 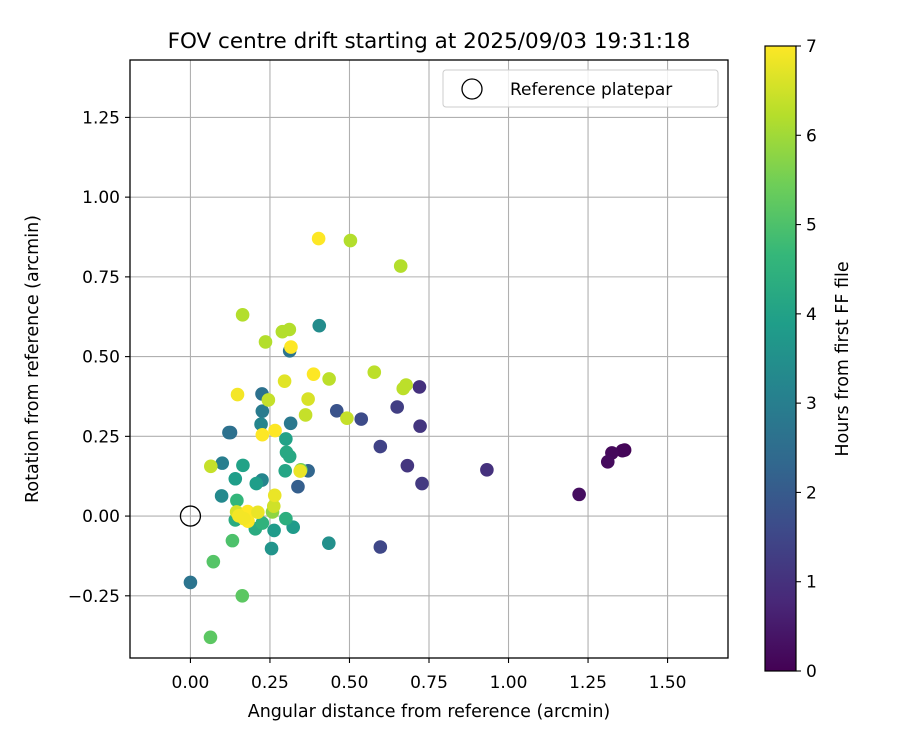 What do you see at coordinates (270, 683) in the screenshot?
I see `x-tick-label: 0.25` at bounding box center [270, 683].